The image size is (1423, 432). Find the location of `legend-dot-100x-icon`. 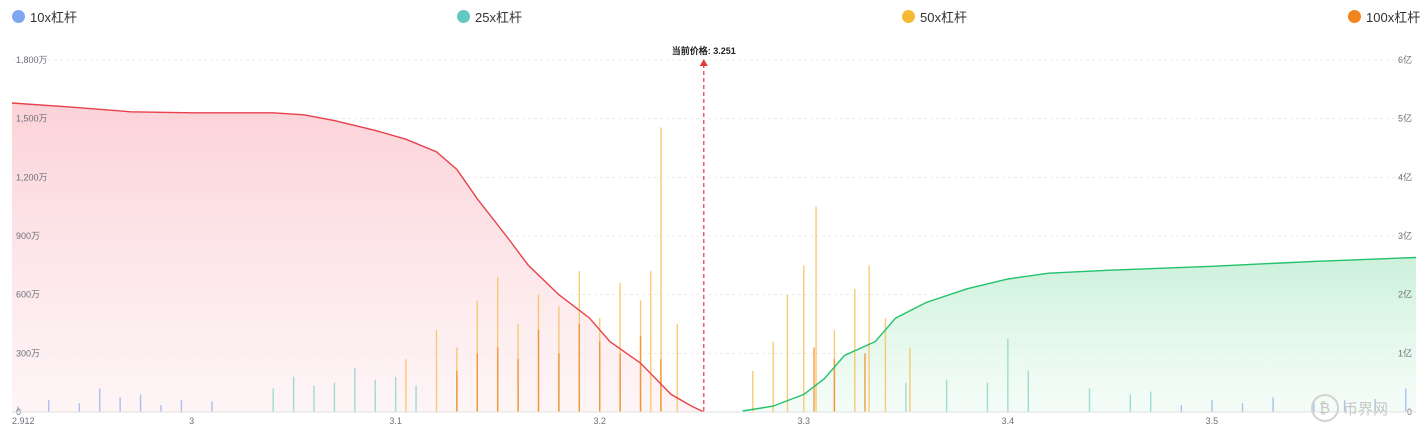

legend-dot-100x-icon is located at coordinates (1354, 16).